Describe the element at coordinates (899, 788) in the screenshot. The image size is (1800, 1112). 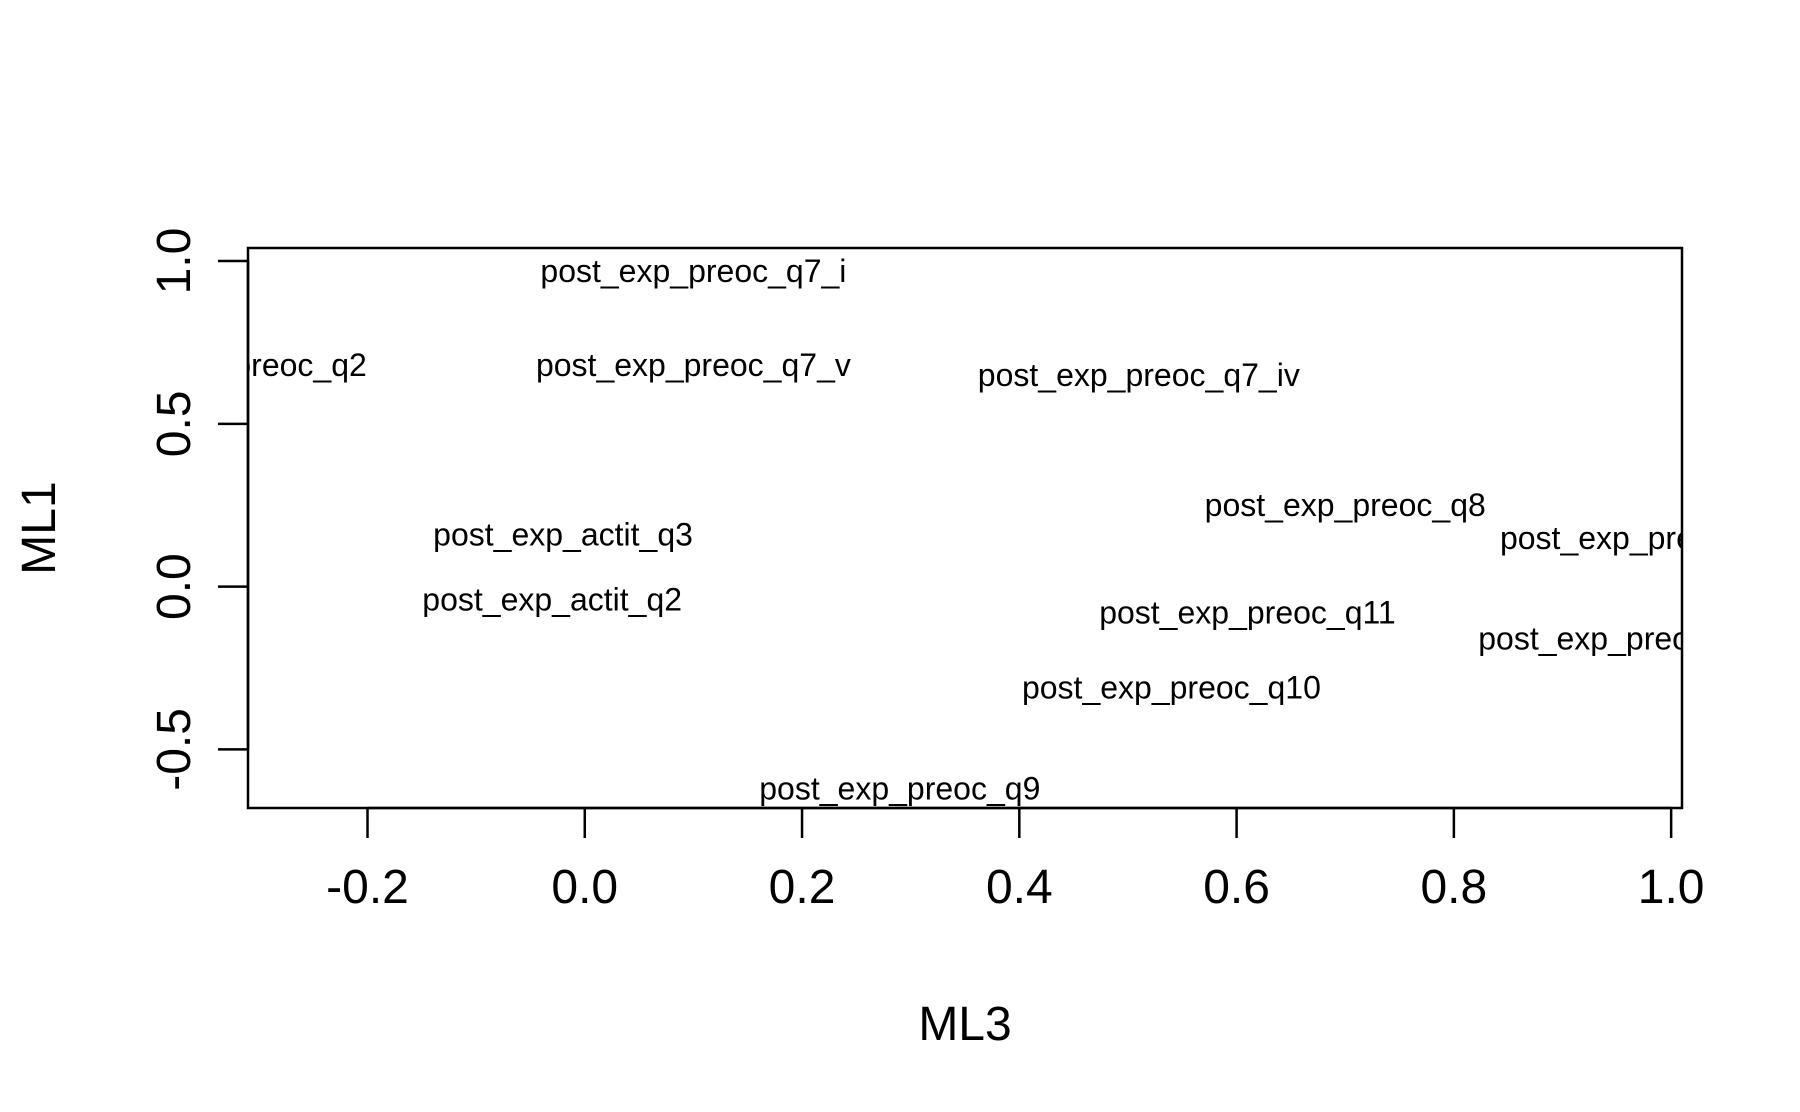
I see `point-label: post_exp_preoc_q9` at that location.